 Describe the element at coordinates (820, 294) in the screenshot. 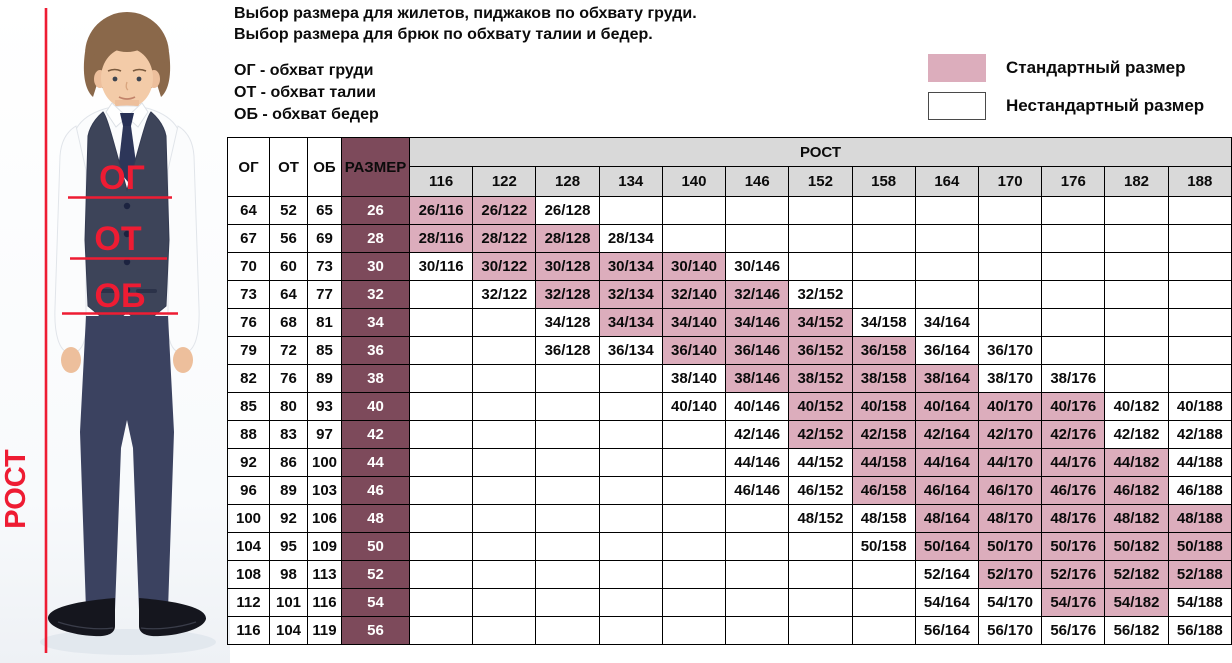

I see `size-height-cell: 32/152` at that location.